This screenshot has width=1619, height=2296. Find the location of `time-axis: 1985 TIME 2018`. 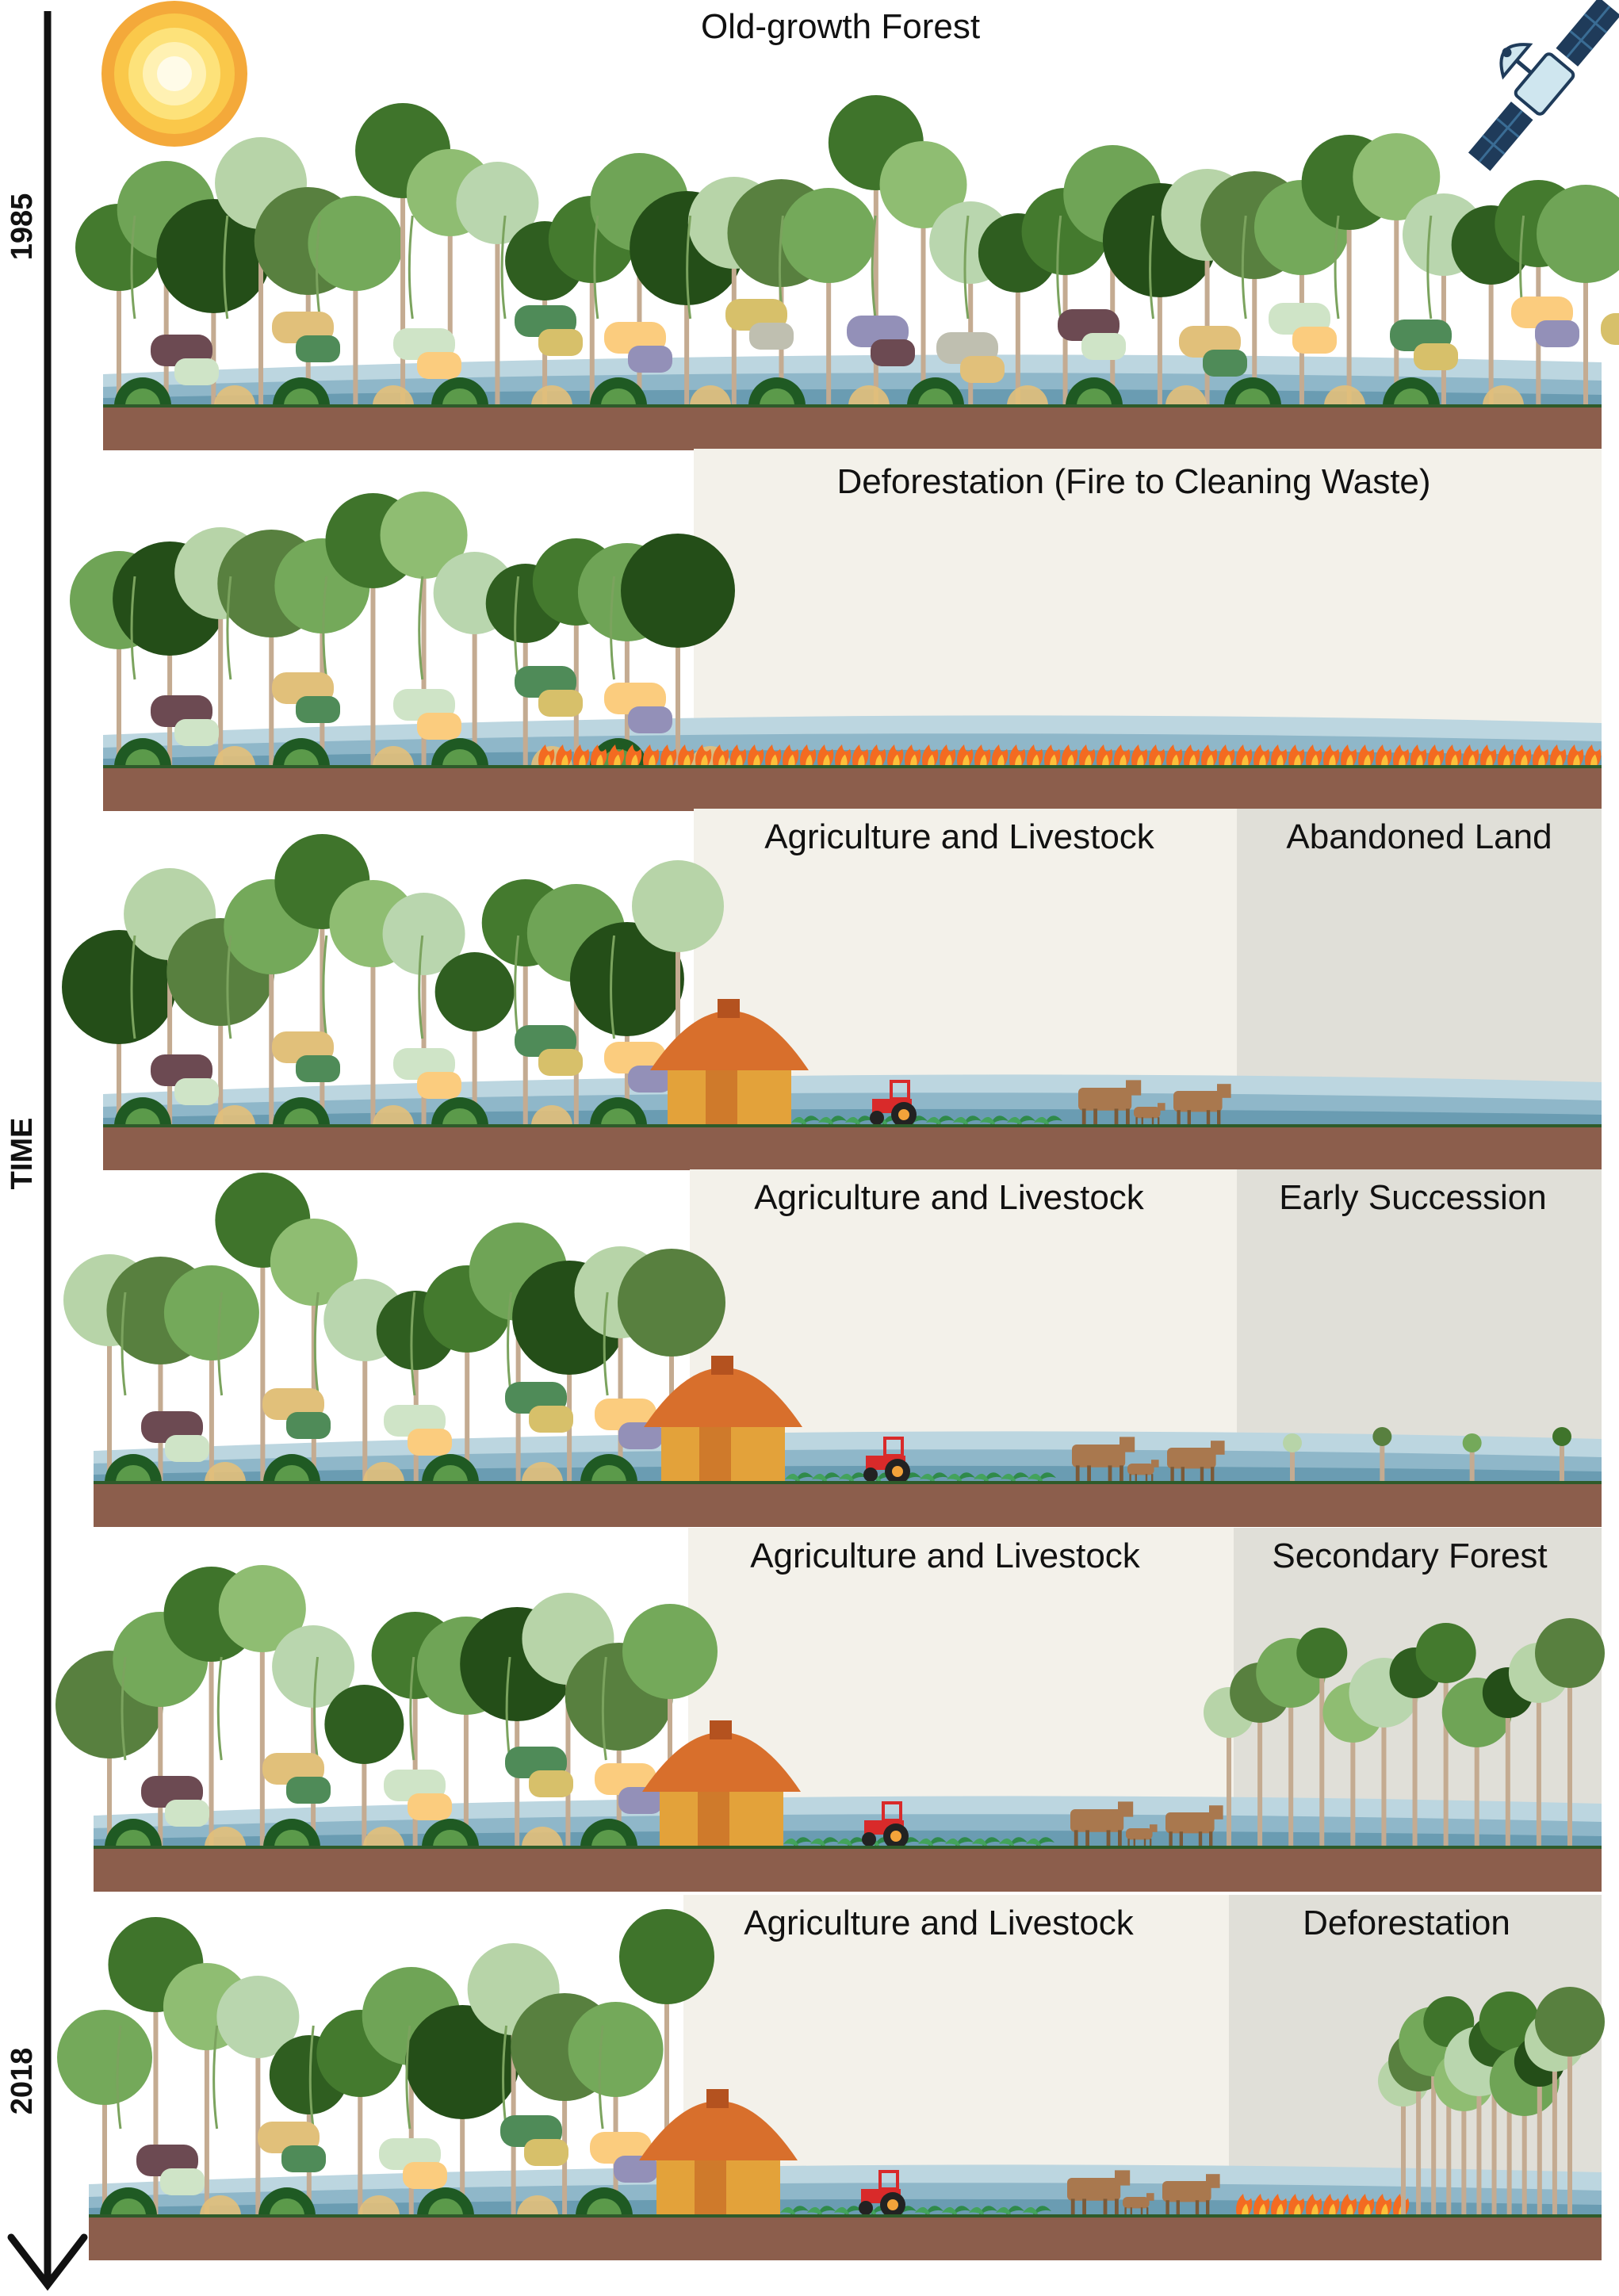

time-axis: 1985 TIME 2018 is located at coordinates (47, 1151).